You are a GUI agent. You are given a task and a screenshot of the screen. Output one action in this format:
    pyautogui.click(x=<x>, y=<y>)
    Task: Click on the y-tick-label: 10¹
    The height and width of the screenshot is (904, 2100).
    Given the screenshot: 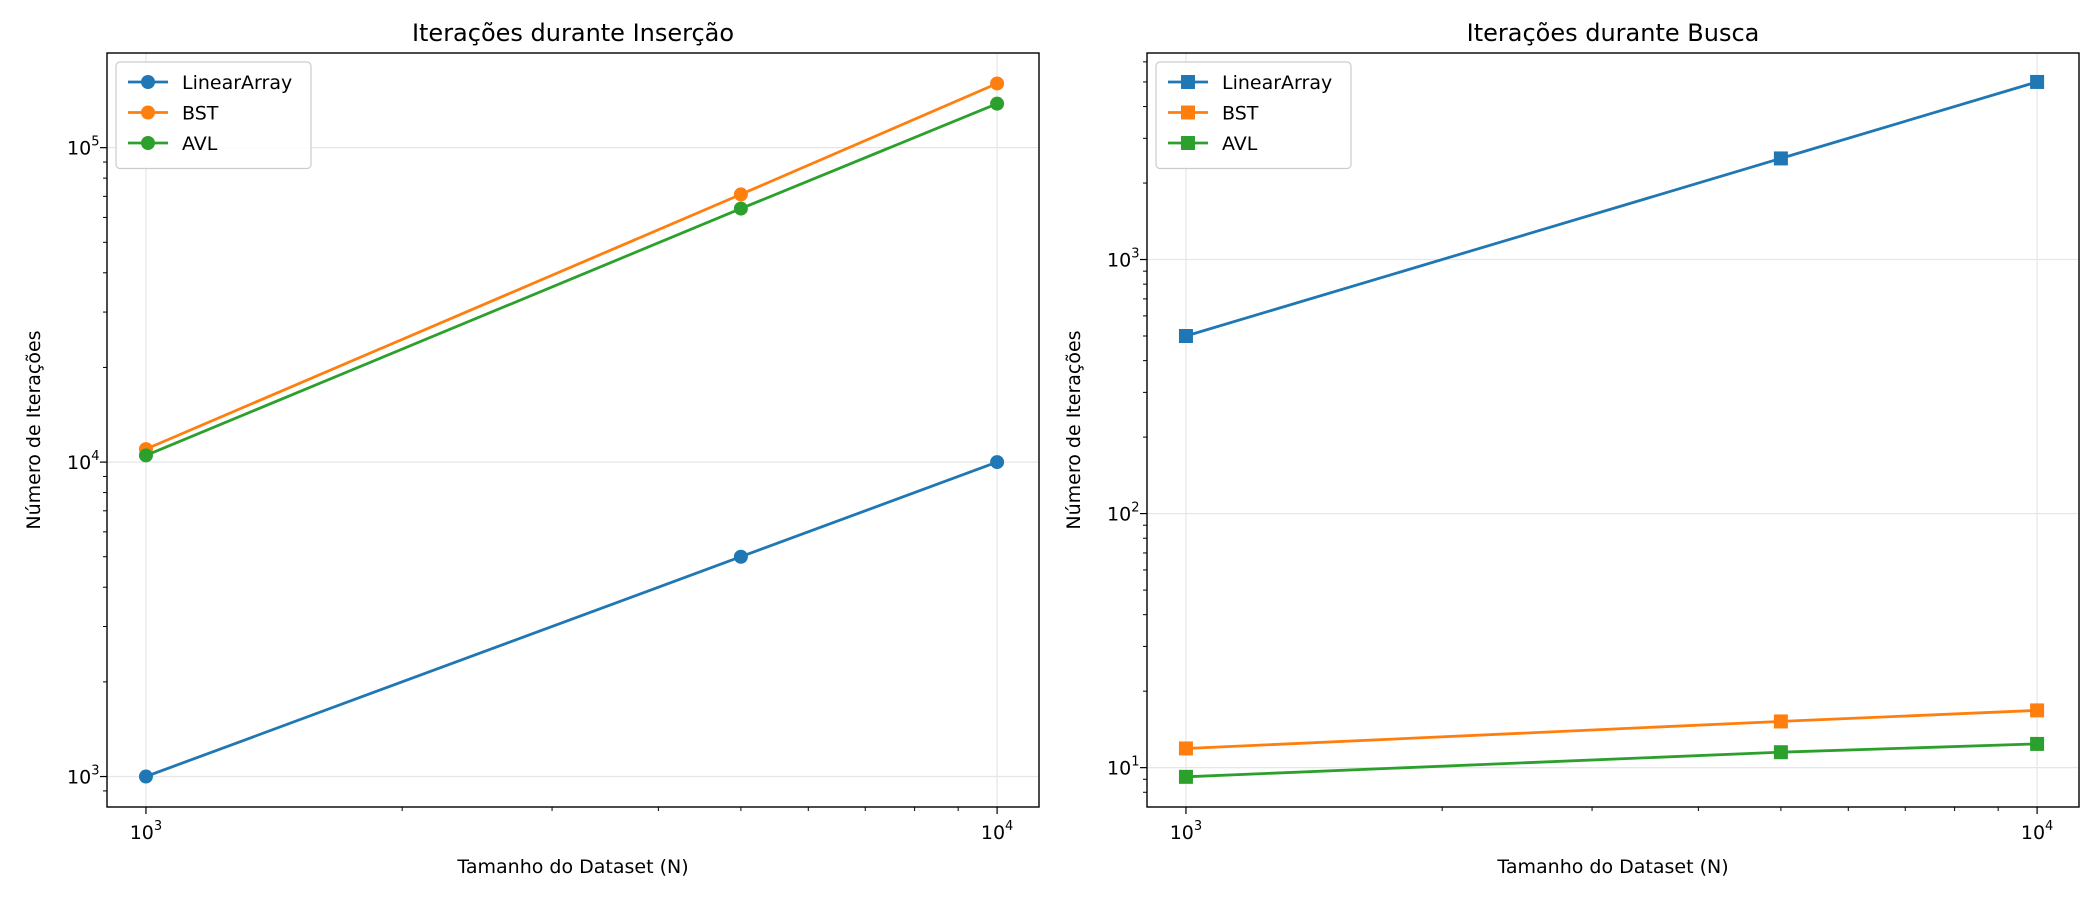 What is the action you would take?
    pyautogui.click(x=1123, y=767)
    